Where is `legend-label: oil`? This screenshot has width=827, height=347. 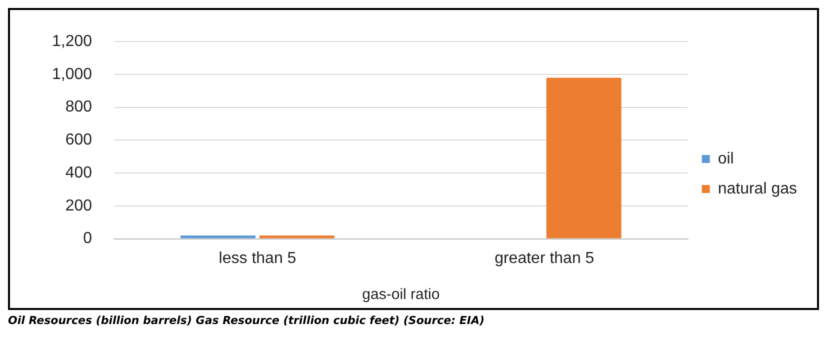 legend-label: oil is located at coordinates (726, 159).